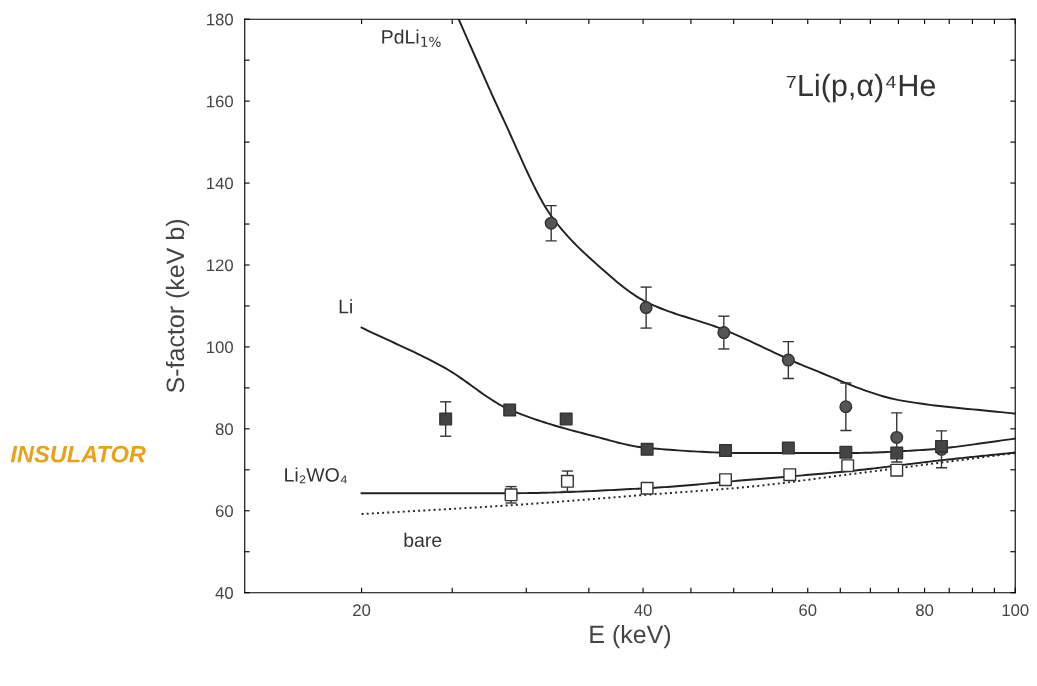 Image resolution: width=1037 pixels, height=686 pixels. I want to click on y-axis-title: S-factor (keV b), so click(177, 306).